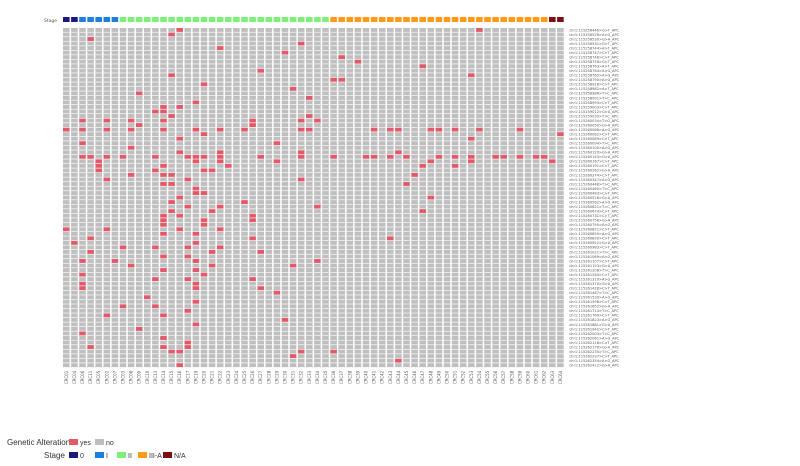  What do you see at coordinates (594, 234) in the screenshot?
I see `mutation-label: chr1:115260859>A>G_APC` at bounding box center [594, 234].